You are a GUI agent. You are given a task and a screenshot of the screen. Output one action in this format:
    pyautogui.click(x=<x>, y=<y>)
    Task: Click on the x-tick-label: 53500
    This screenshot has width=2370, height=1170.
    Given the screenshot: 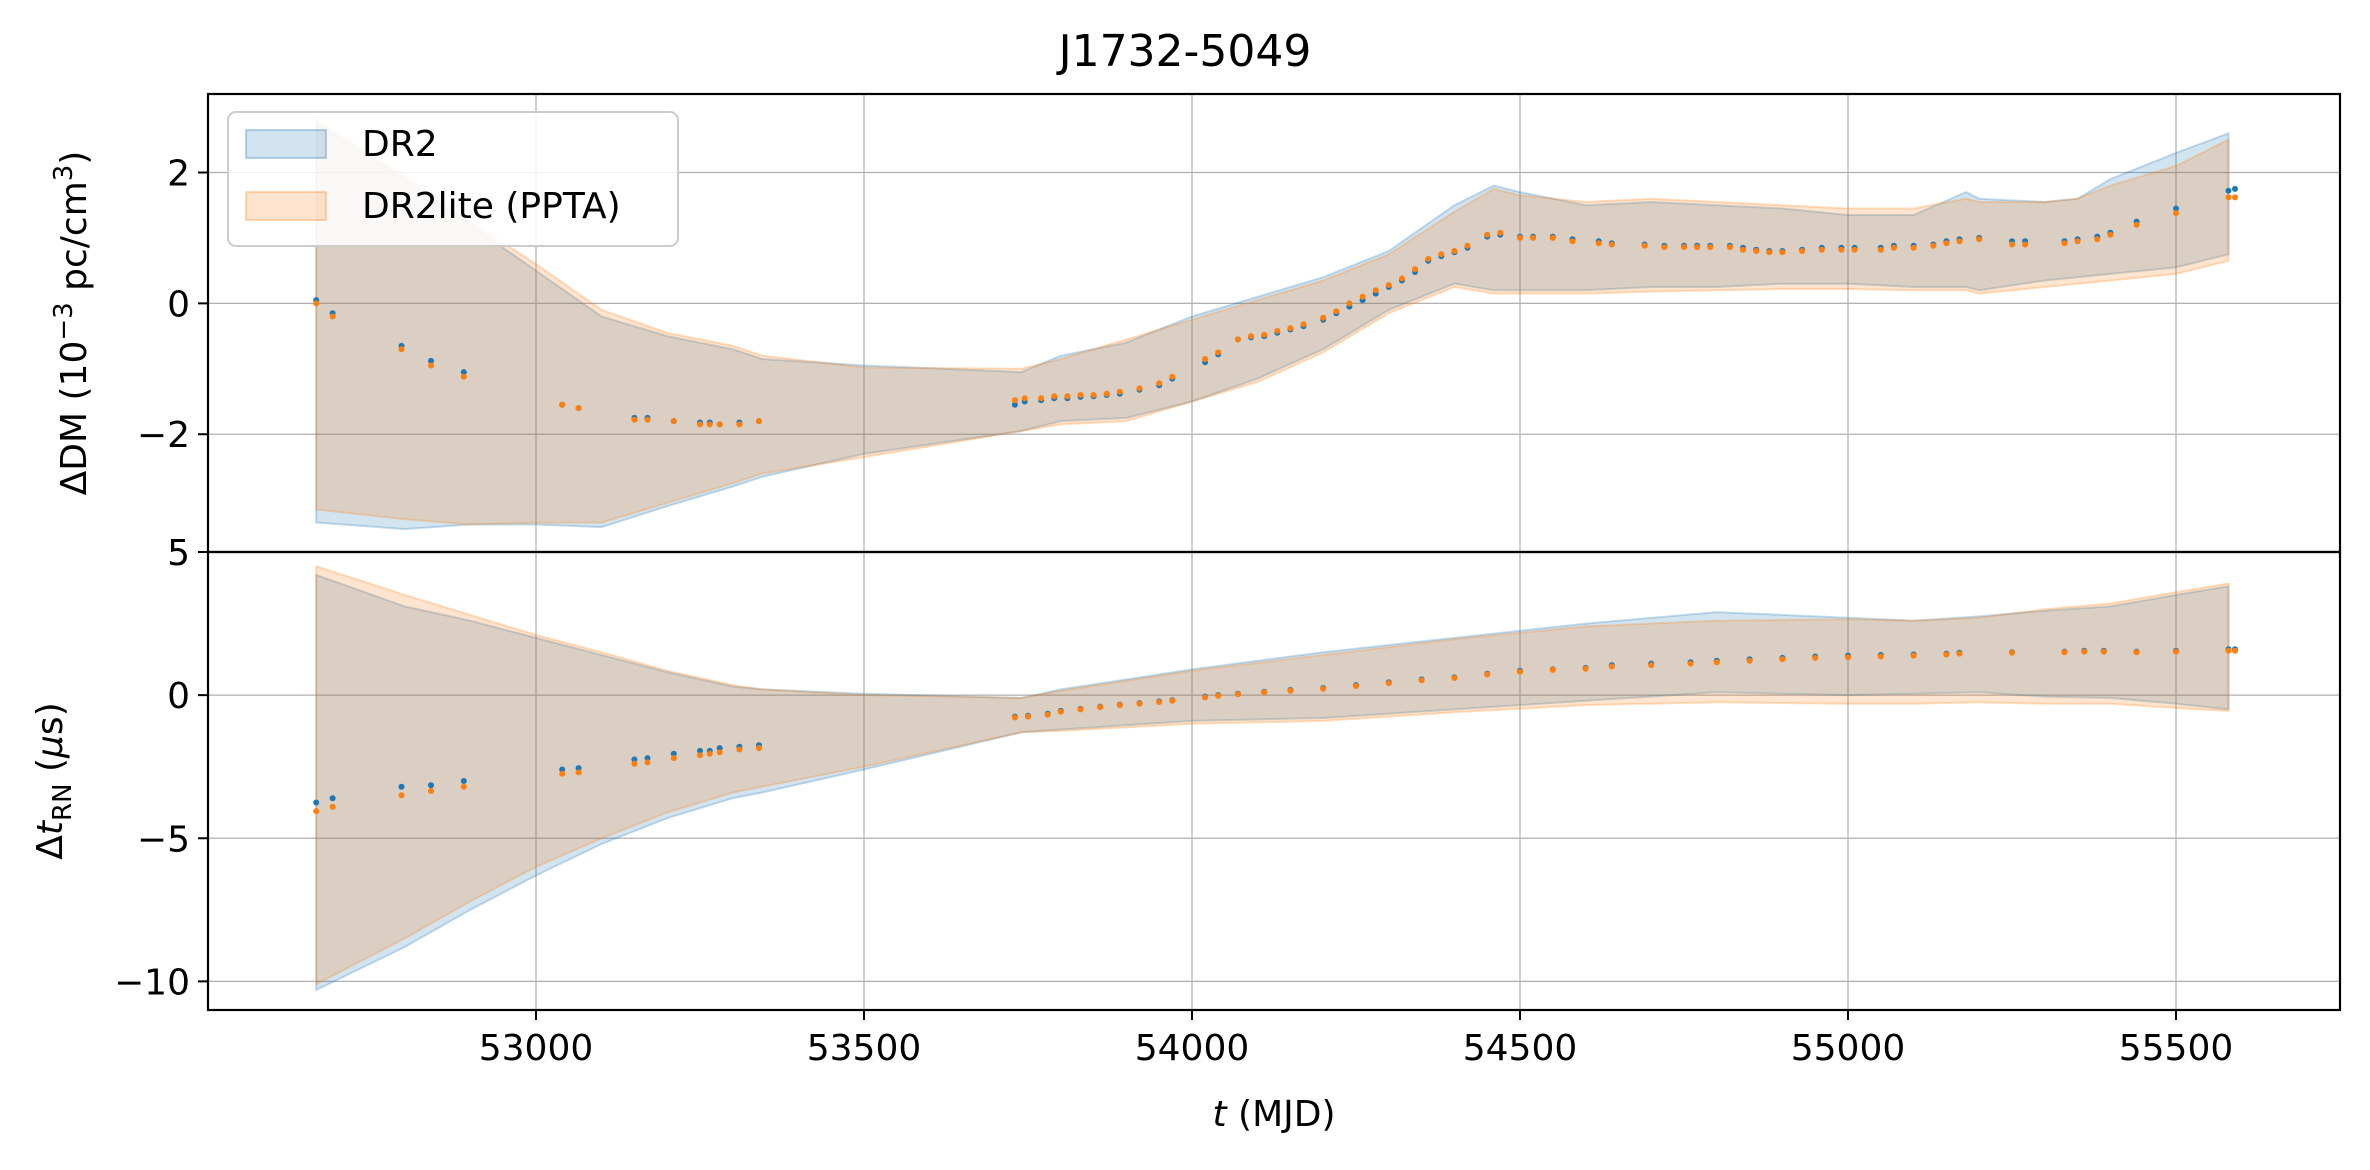 What is the action you would take?
    pyautogui.click(x=864, y=1048)
    